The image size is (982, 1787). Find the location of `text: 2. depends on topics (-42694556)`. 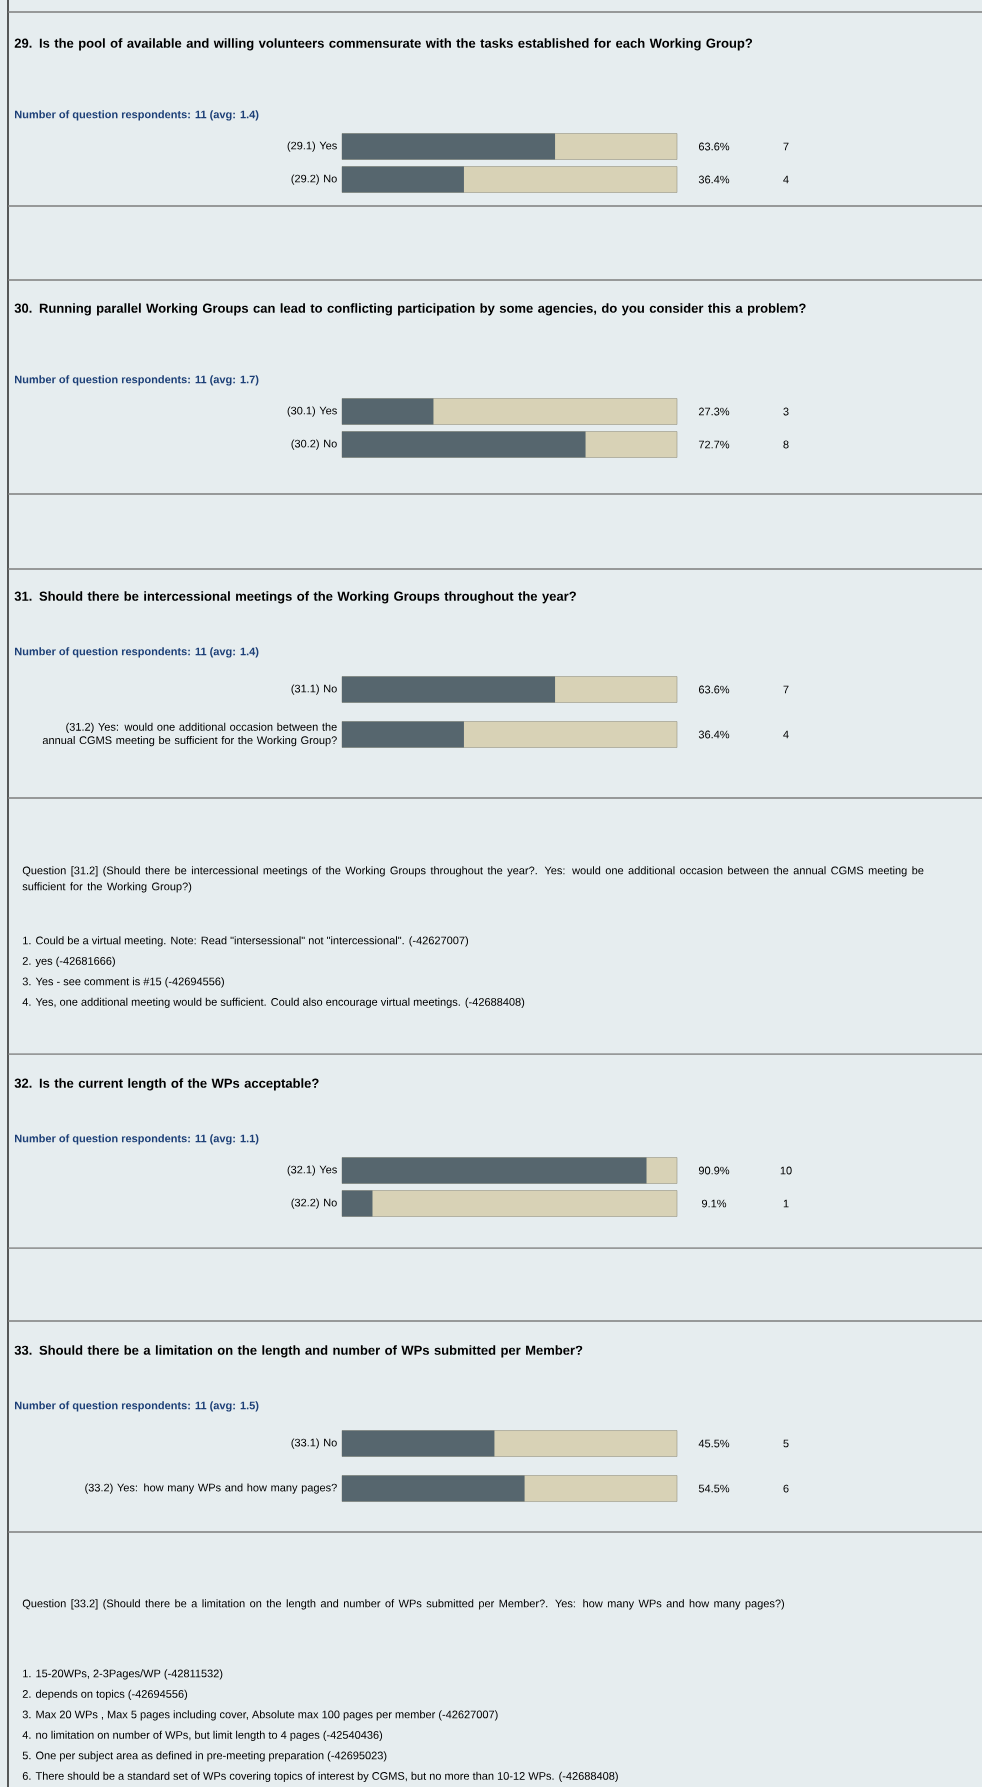

text: 2. depends on topics (-42694556) is located at coordinates (105, 1695).